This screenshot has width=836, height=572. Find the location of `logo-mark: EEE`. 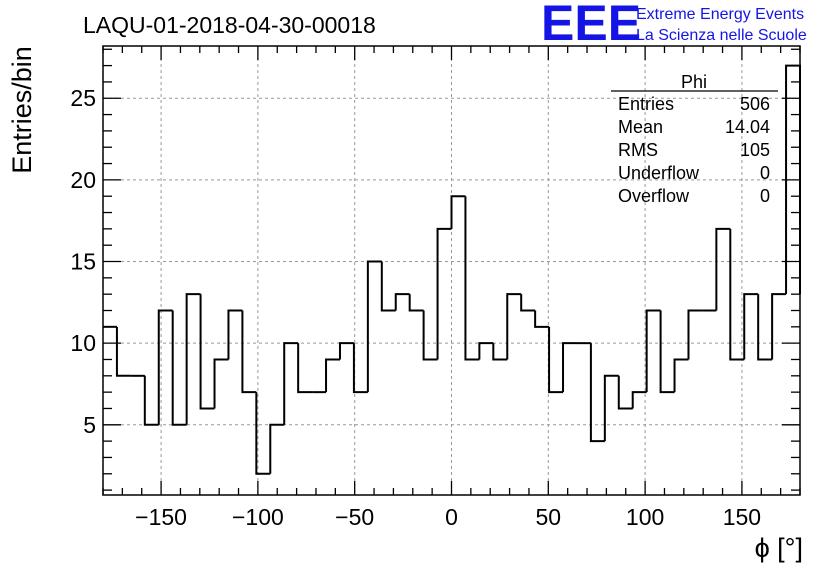

logo-mark: EEE is located at coordinates (591, 25).